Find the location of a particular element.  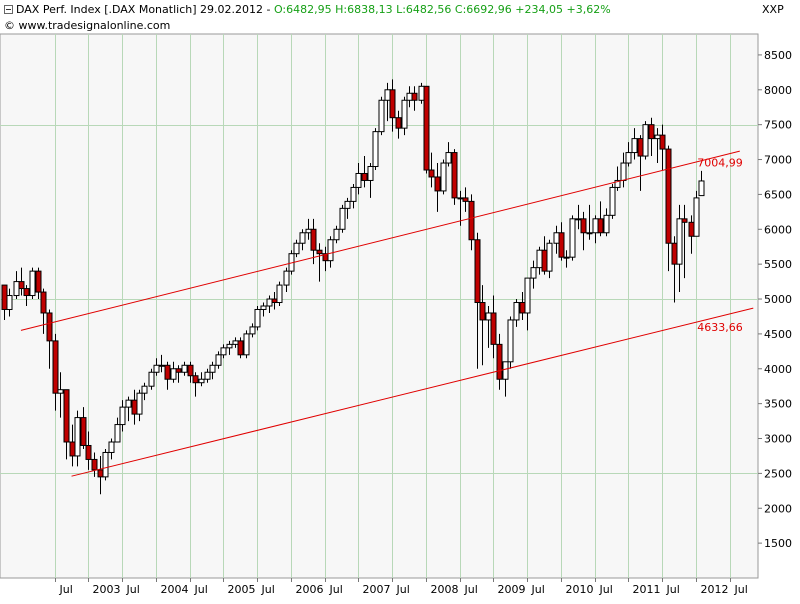

header-date: 29.02.2012 is located at coordinates (231, 9).